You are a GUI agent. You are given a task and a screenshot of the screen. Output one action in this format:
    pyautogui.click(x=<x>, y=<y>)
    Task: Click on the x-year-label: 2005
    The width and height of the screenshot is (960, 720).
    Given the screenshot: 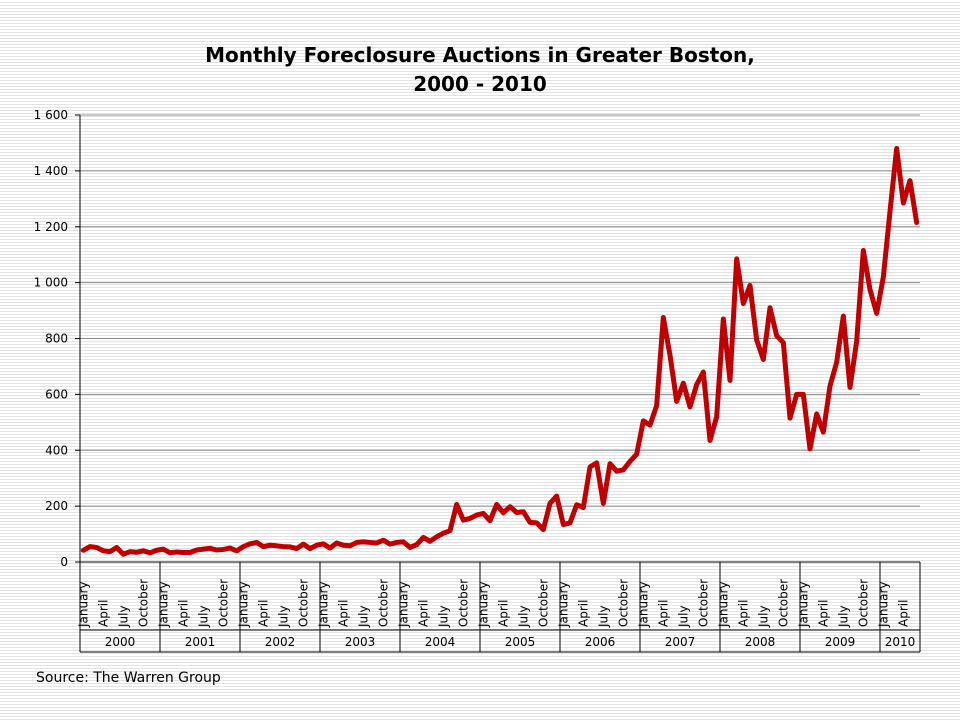 What is the action you would take?
    pyautogui.click(x=520, y=642)
    